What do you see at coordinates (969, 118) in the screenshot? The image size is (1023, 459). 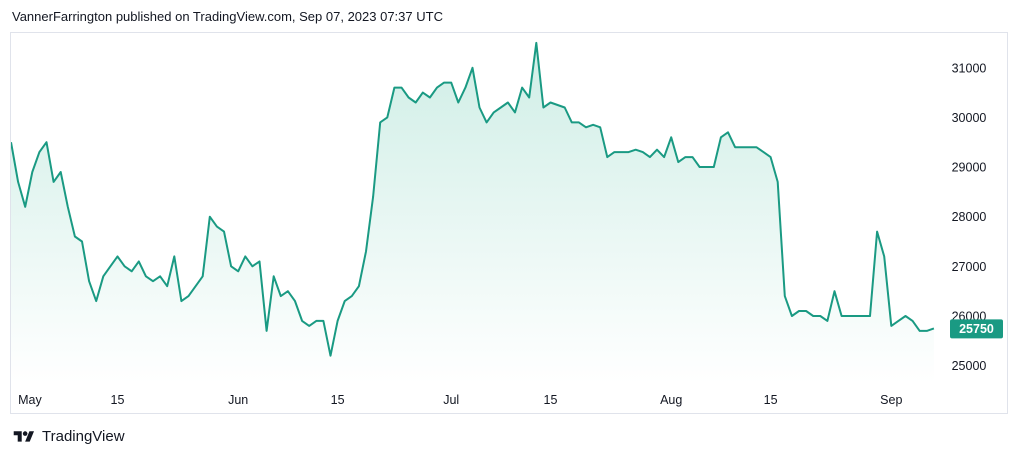 I see `y-tick-label: 30000` at bounding box center [969, 118].